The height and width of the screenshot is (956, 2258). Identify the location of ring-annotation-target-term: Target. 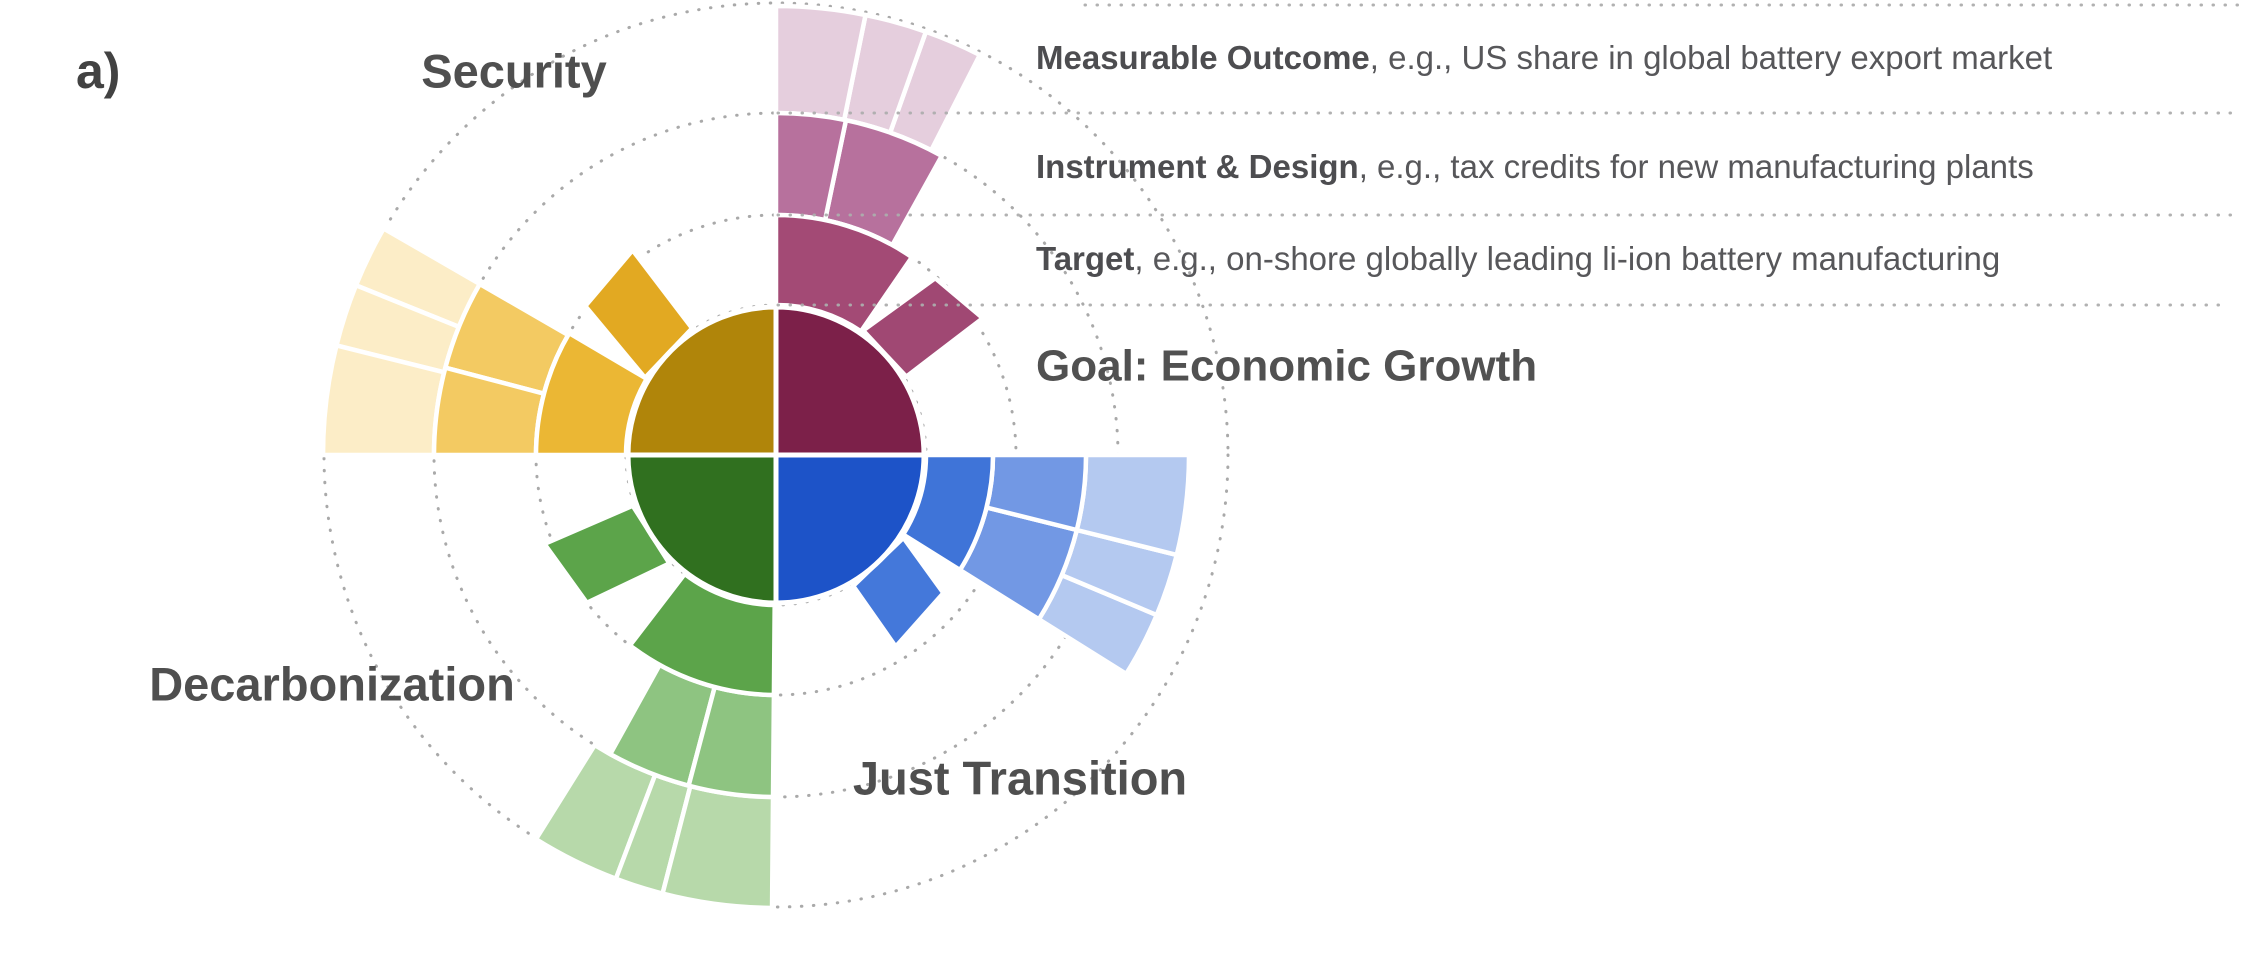
(1085, 258).